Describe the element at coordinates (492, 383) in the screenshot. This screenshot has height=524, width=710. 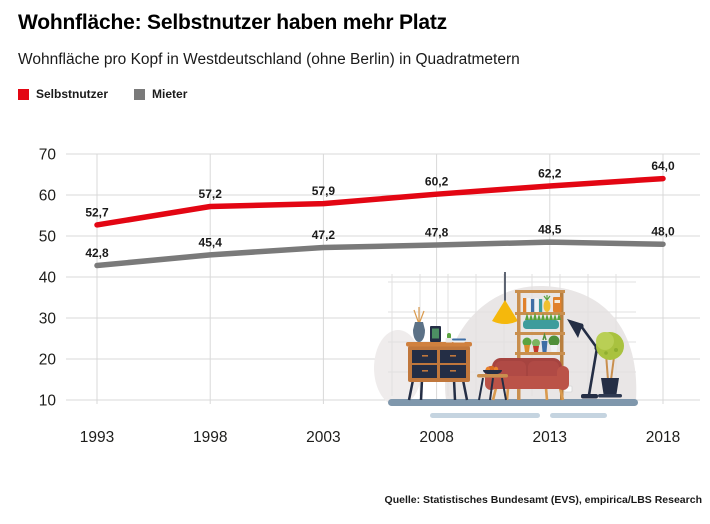
I see `side-table` at that location.